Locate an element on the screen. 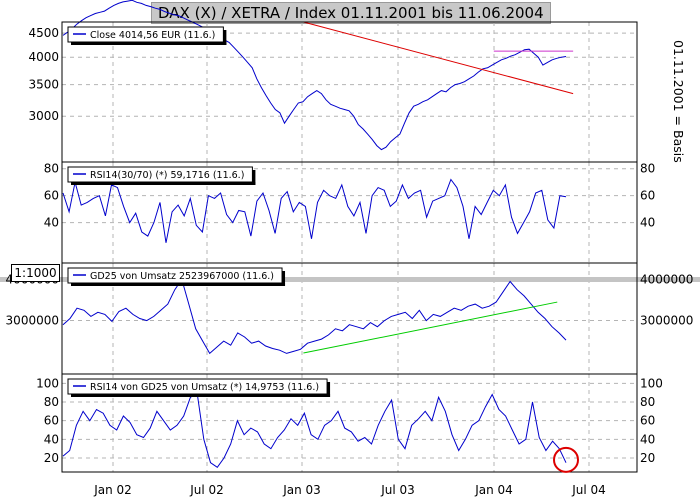 The image size is (700, 500). legend: RSI14(30/70) (*) 59,1716 (11.6.) is located at coordinates (161, 175).